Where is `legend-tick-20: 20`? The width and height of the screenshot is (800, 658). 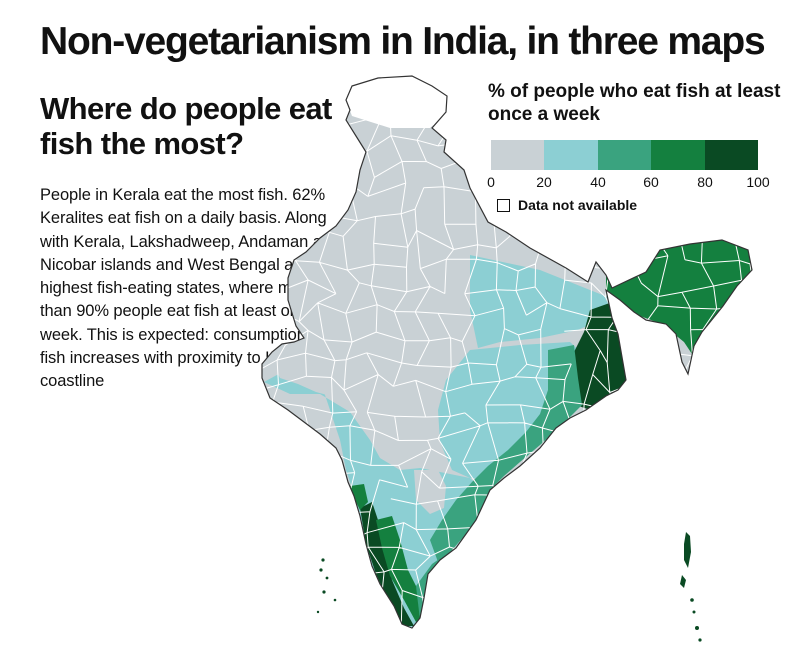
legend-tick-20: 20 is located at coordinates (544, 182).